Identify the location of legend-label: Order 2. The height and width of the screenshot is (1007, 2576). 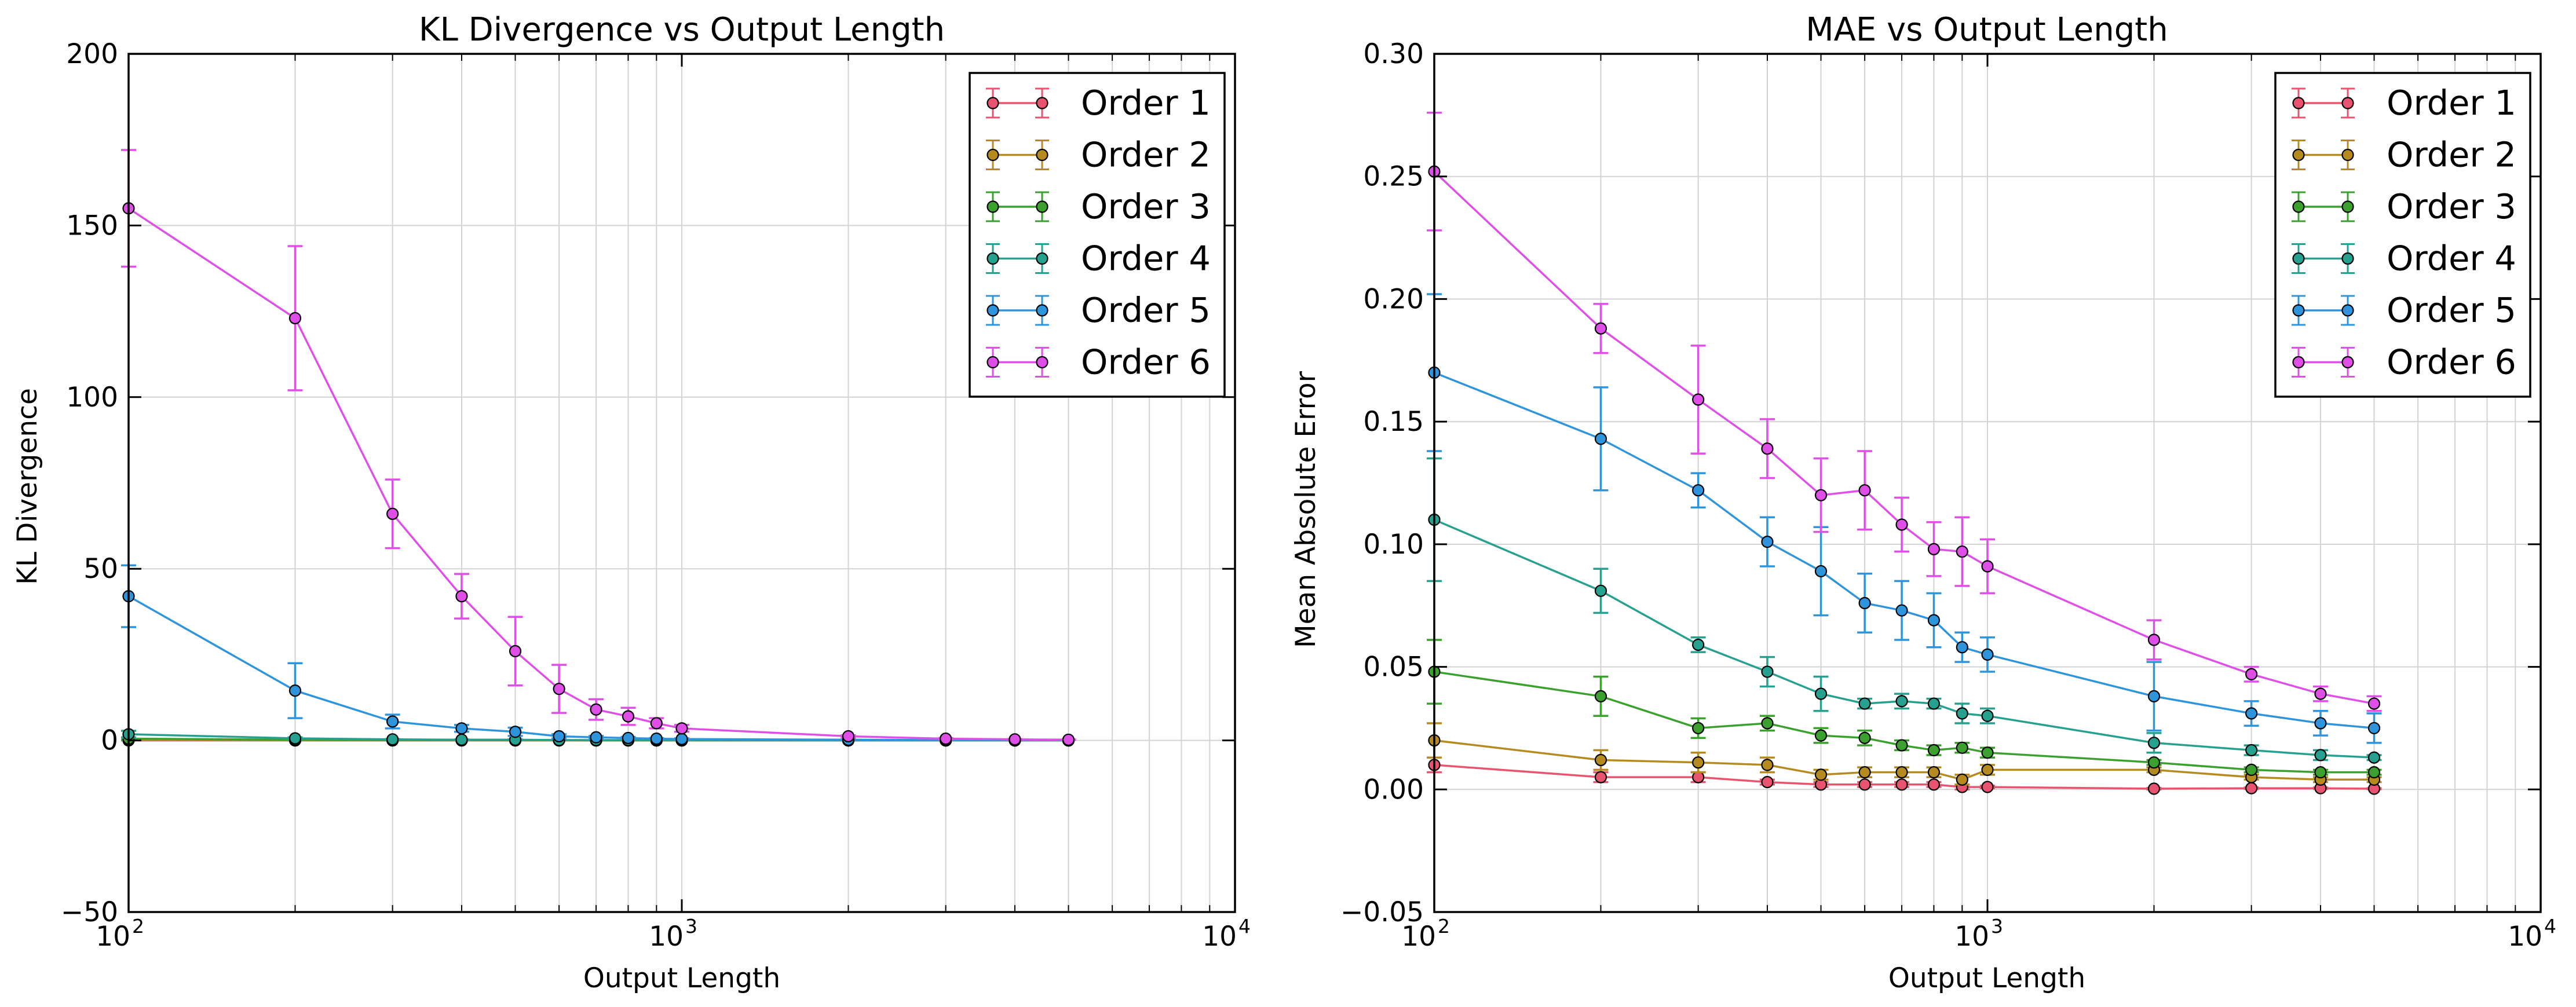
(1146, 155).